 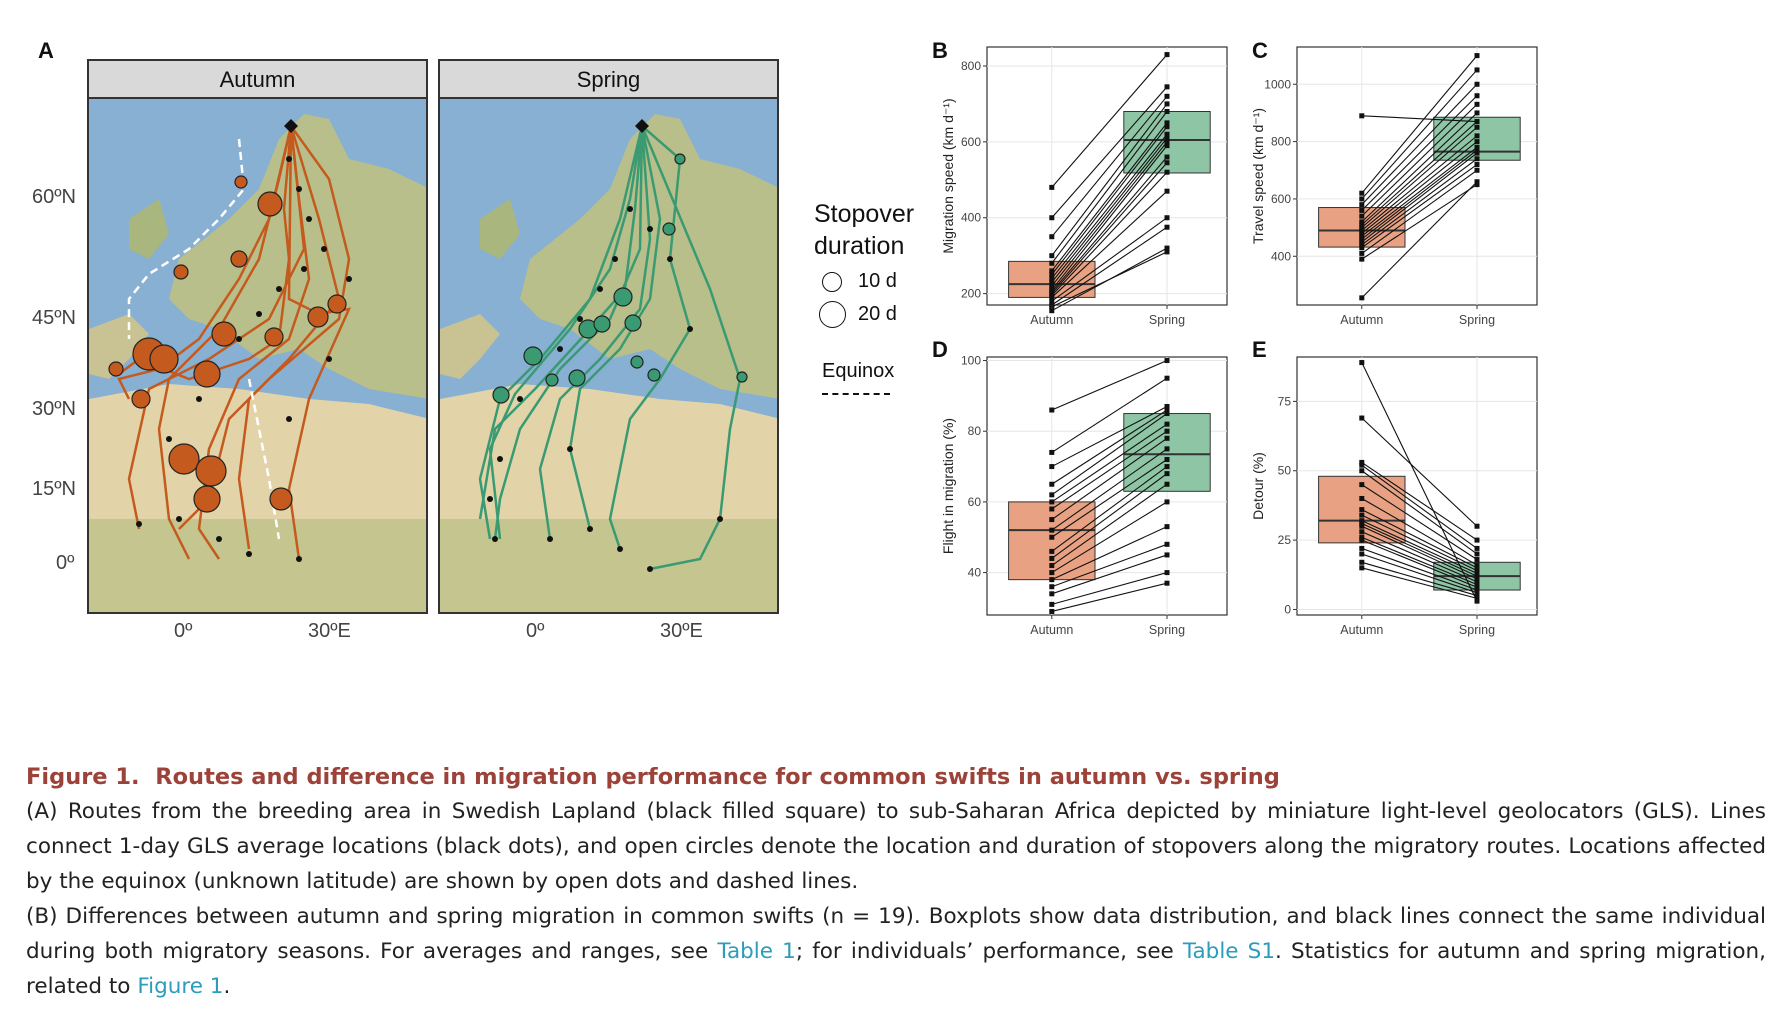 What do you see at coordinates (681, 631) in the screenshot?
I see `lon-tick-30-spring: 30ºE` at bounding box center [681, 631].